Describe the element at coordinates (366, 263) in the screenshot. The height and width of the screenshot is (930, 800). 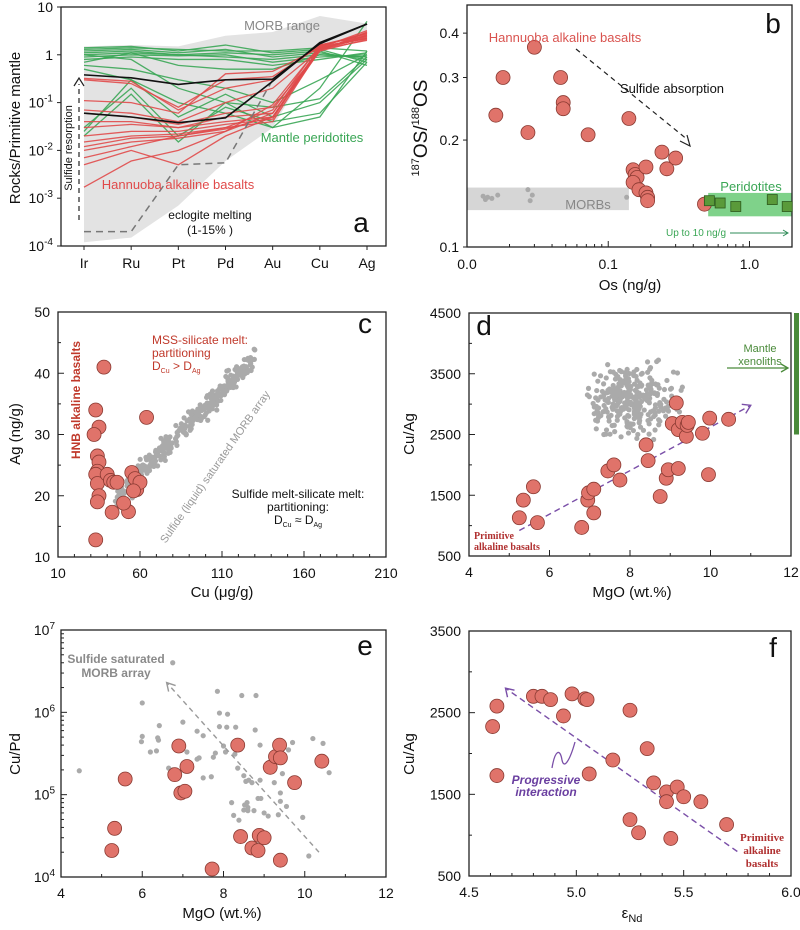
I see `x-tick-label: Ag` at that location.